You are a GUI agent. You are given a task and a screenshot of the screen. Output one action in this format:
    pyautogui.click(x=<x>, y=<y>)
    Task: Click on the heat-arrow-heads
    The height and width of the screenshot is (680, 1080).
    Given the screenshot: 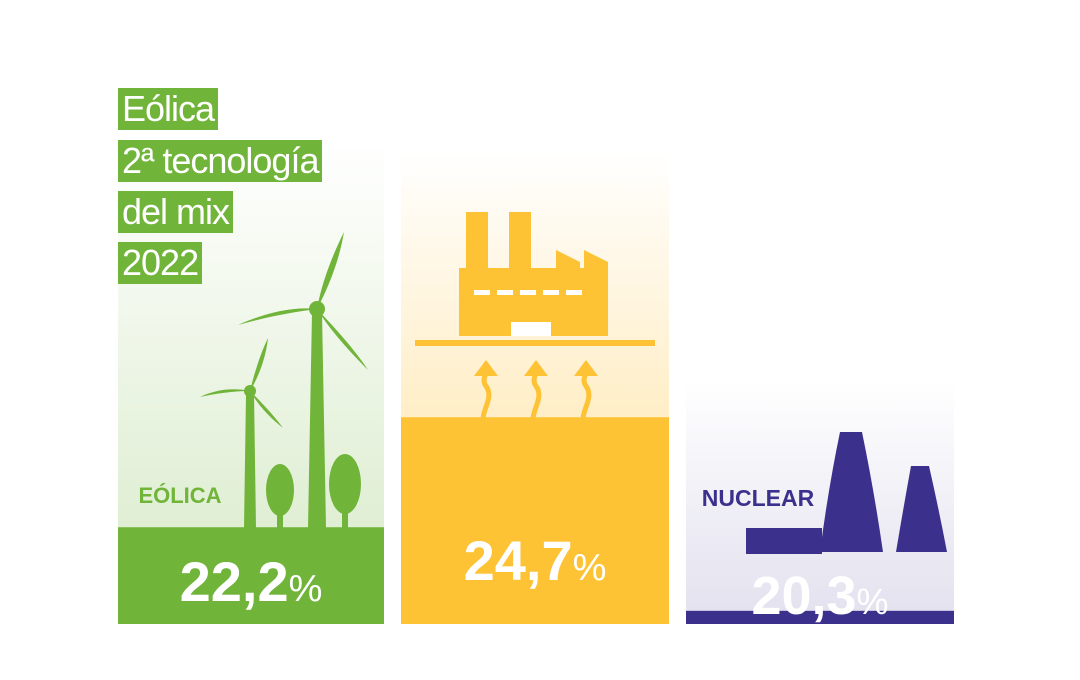 What is the action you would take?
    pyautogui.click(x=536, y=368)
    